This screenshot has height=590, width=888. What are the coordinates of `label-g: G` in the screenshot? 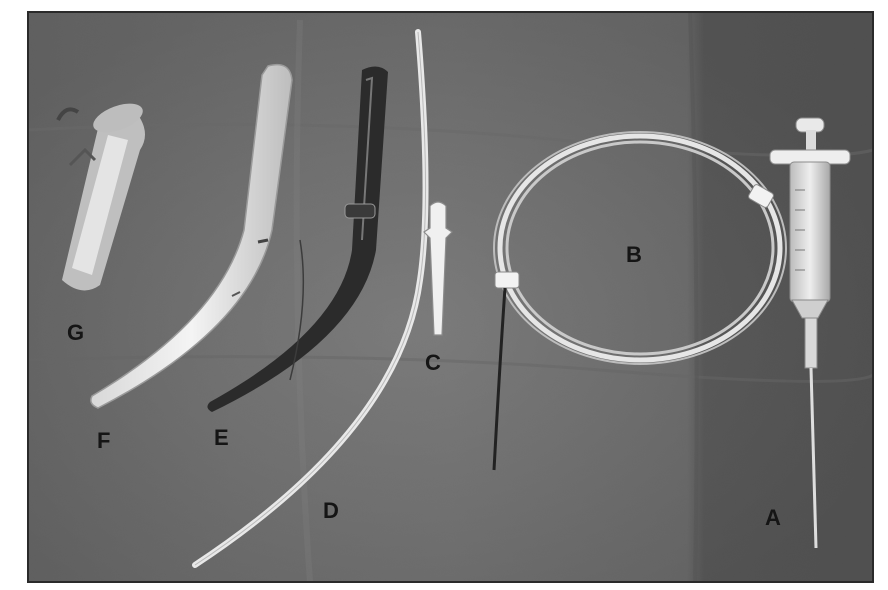 It's located at (76, 332).